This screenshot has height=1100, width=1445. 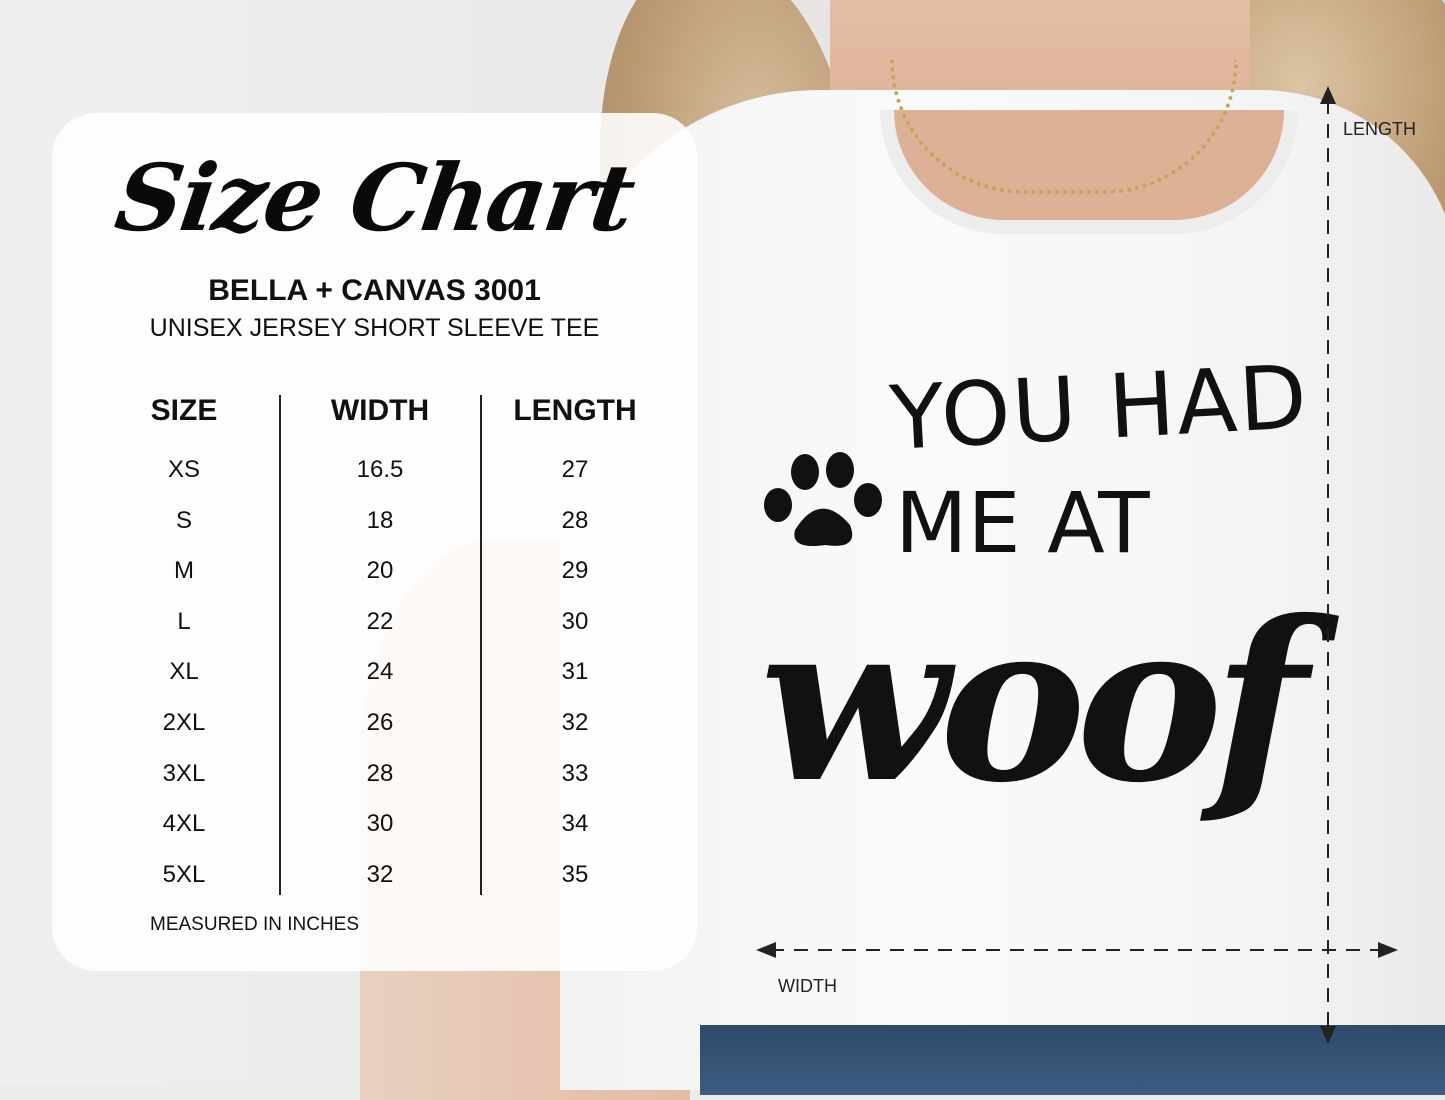 What do you see at coordinates (575, 648) in the screenshot?
I see `length-column: LENGTH 27 28 29 30 31 32 33 34 35` at bounding box center [575, 648].